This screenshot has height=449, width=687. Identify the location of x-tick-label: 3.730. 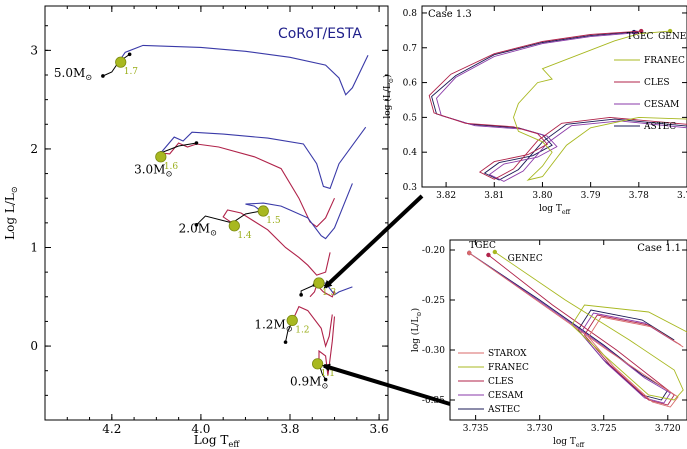
(540, 429).